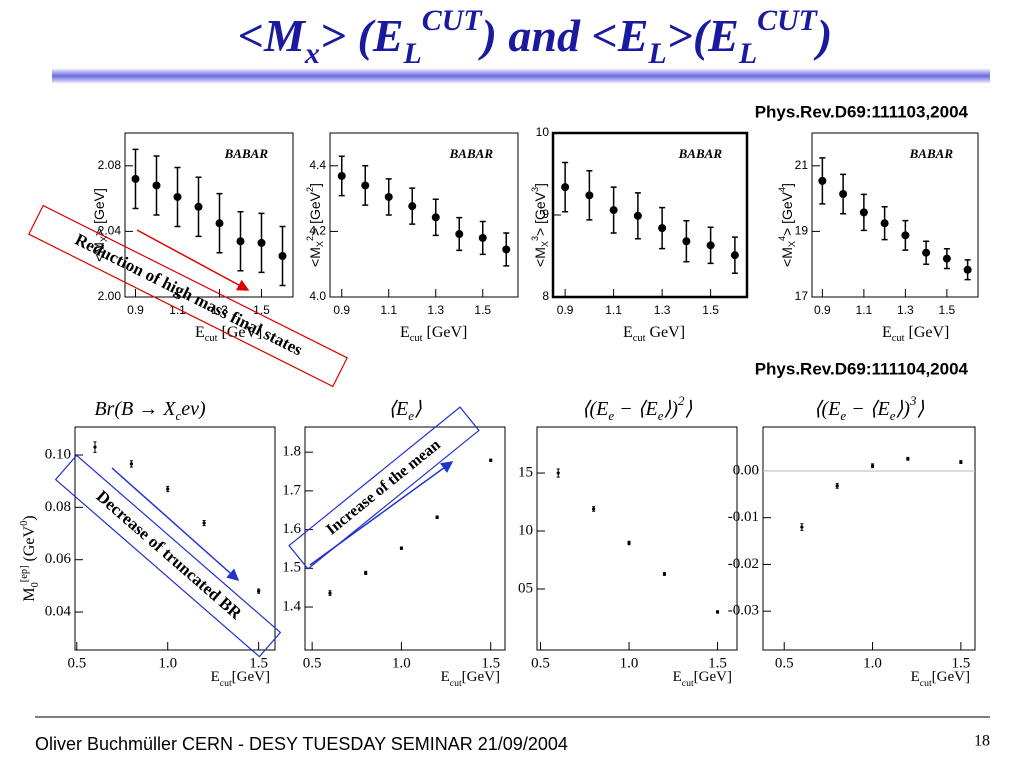 The width and height of the screenshot is (1024, 768). I want to click on text-segment: CUT, so click(453, 20).